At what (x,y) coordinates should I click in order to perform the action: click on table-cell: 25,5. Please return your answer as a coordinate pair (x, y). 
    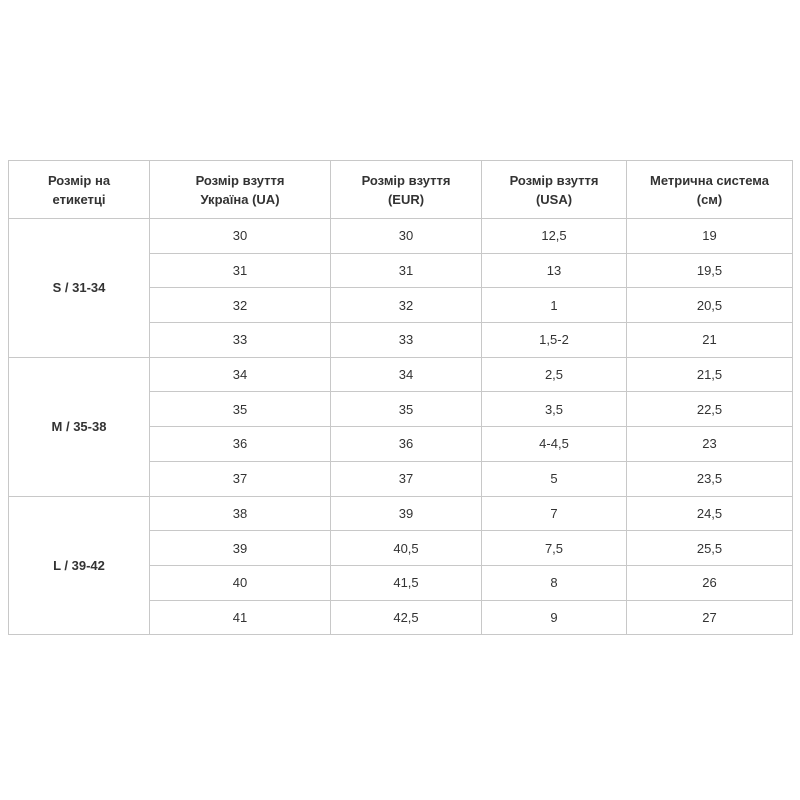
    Looking at the image, I should click on (709, 548).